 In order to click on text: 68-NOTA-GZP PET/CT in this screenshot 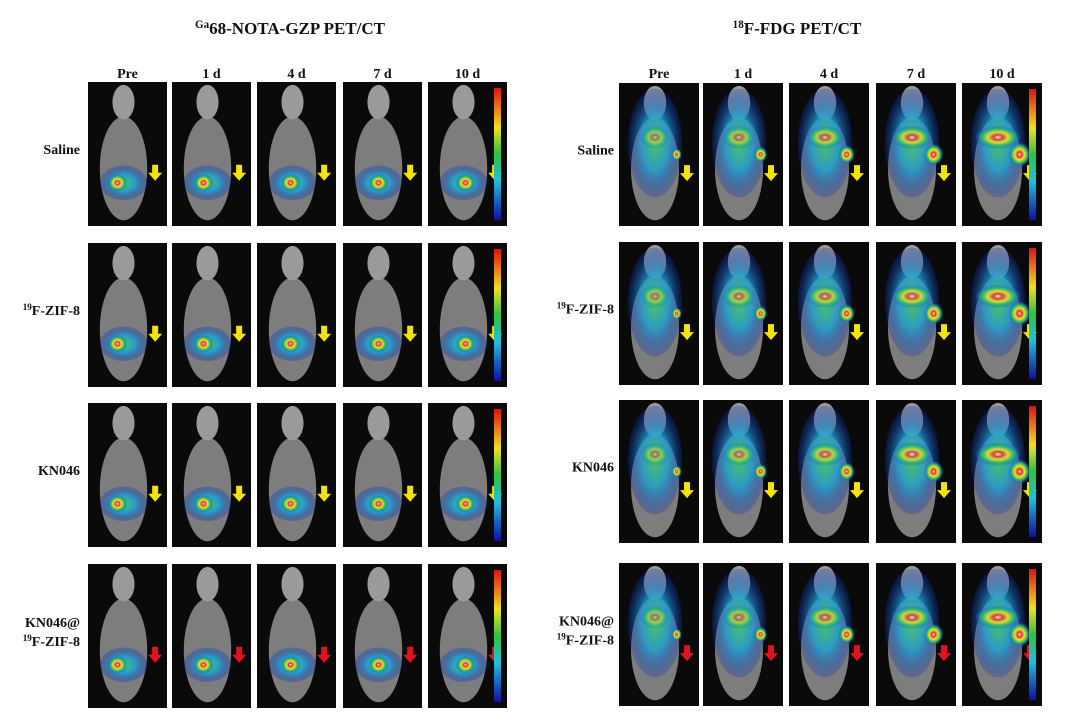, I will do `click(297, 28)`.